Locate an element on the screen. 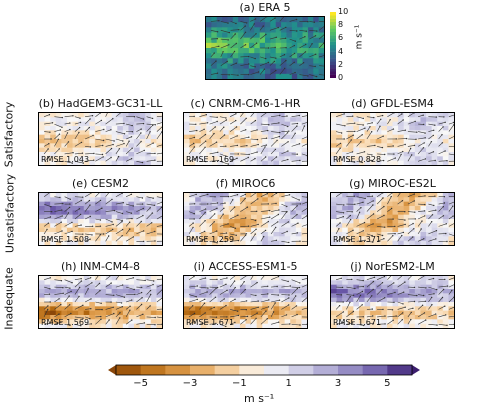 The height and width of the screenshot is (408, 500). row-label-inadequate: Inadequate is located at coordinates (9, 298).